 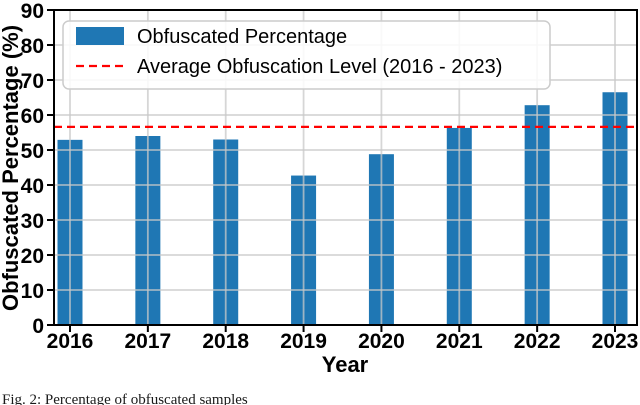 I want to click on y-tick-label-20: 20, so click(x=32, y=256).